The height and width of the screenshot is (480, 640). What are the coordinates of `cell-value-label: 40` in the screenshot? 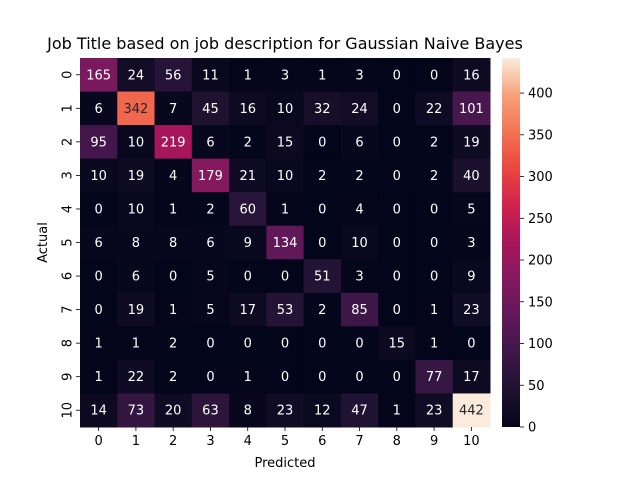 It's located at (471, 176).